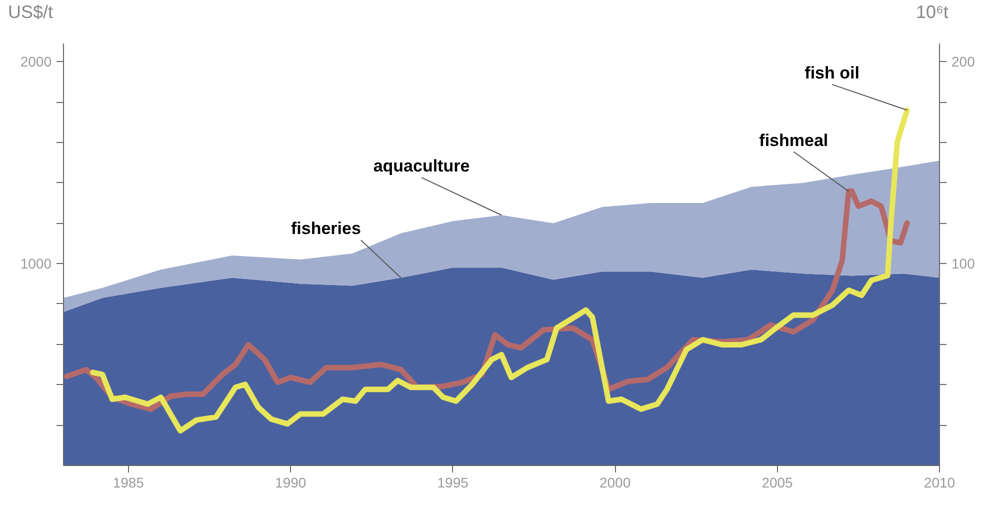 The width and height of the screenshot is (981, 506). What do you see at coordinates (615, 482) in the screenshot?
I see `x-tick-label: 2000` at bounding box center [615, 482].